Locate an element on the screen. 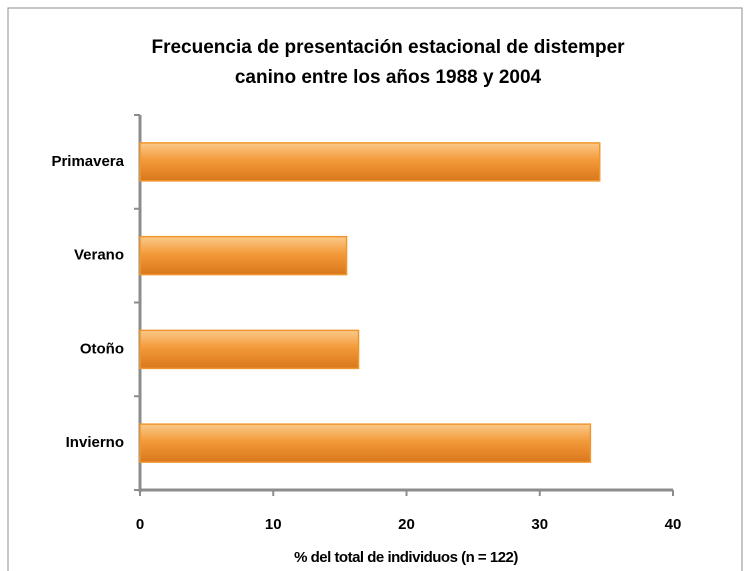  x-axis-label: % del total de individuos (n = 122) is located at coordinates (406, 557).